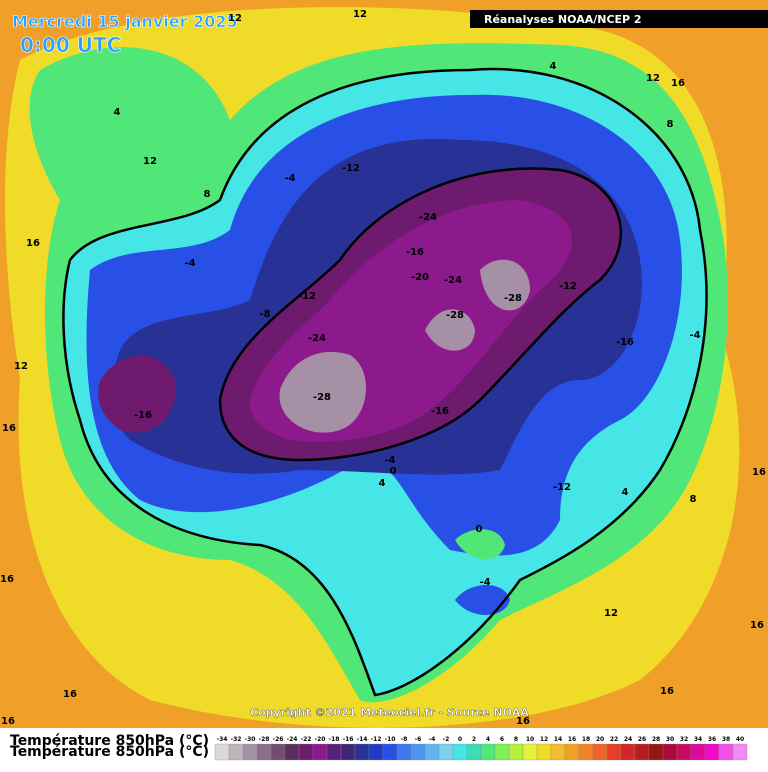 This screenshot has height=772, width=768. Describe the element at coordinates (109, 752) in the screenshot. I see `legend-title-shadow: Température 850hPa (°C)` at that location.